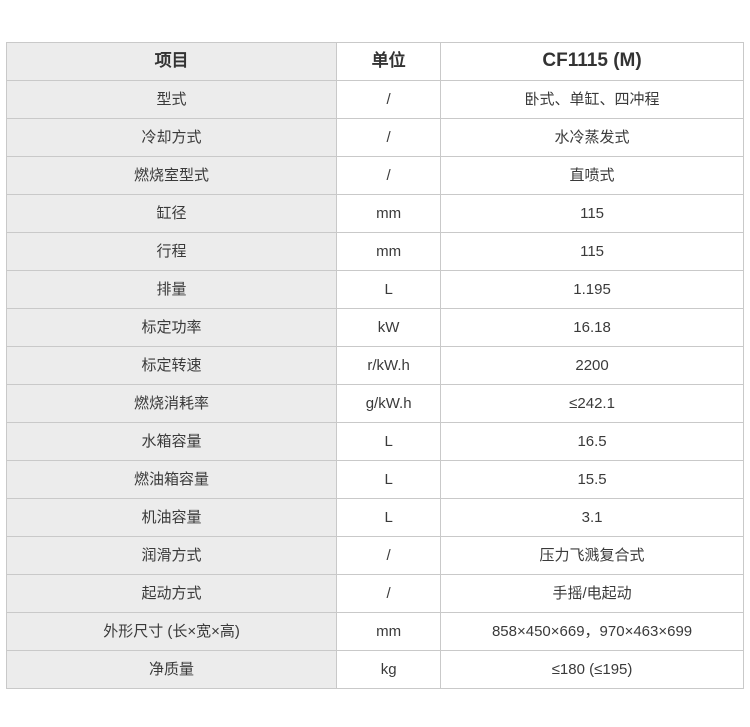 This screenshot has width=750, height=727. What do you see at coordinates (171, 365) in the screenshot?
I see `spec-item-label: 标定转速` at bounding box center [171, 365].